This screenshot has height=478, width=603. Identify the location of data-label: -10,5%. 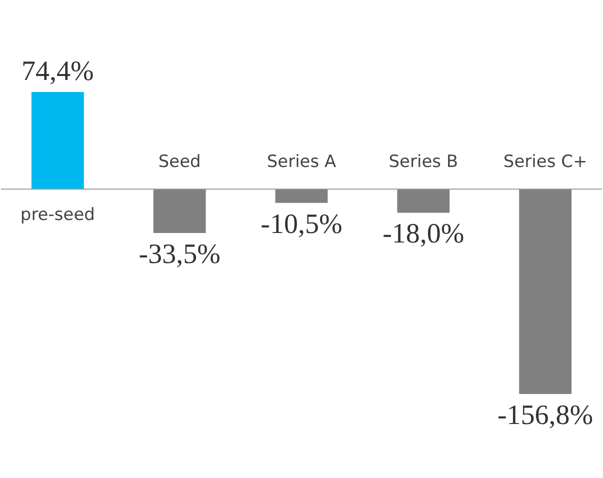
(301, 224).